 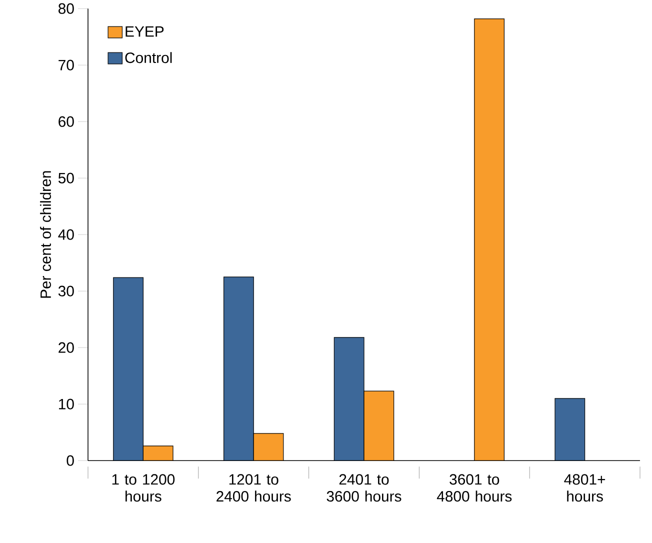 I want to click on y-tick-label: 20, so click(x=66, y=348).